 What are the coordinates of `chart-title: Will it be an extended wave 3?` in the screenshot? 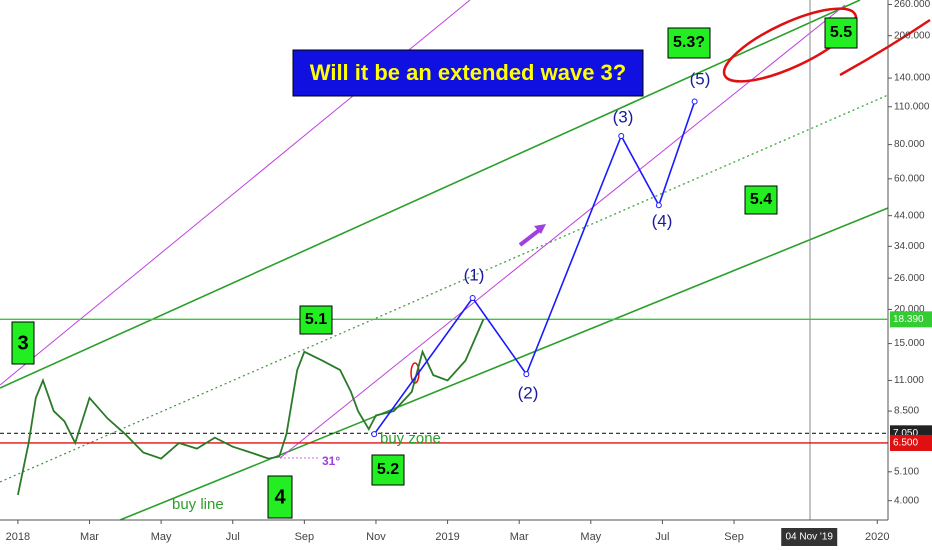 It's located at (468, 72).